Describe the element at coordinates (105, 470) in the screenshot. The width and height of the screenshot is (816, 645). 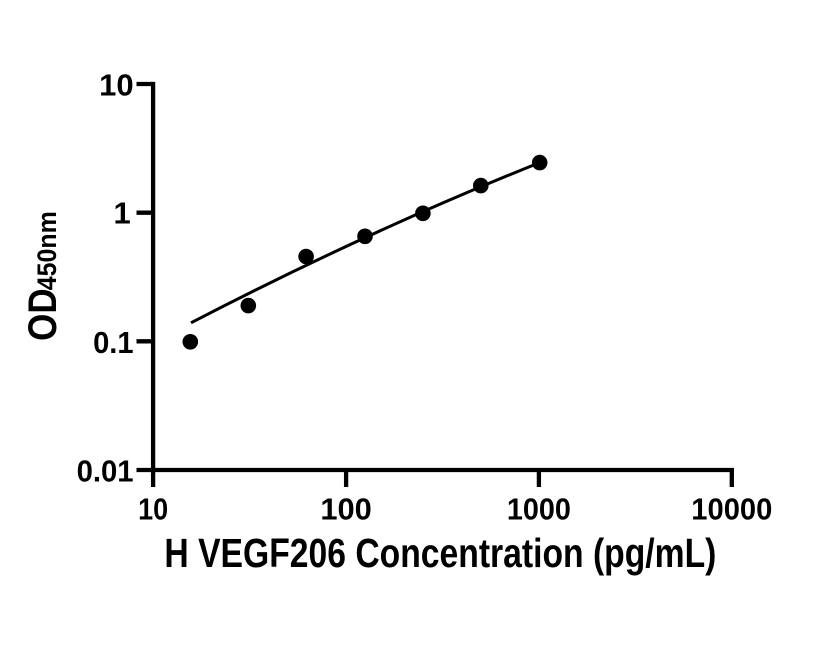
I see `svg-text: 0.01` at that location.